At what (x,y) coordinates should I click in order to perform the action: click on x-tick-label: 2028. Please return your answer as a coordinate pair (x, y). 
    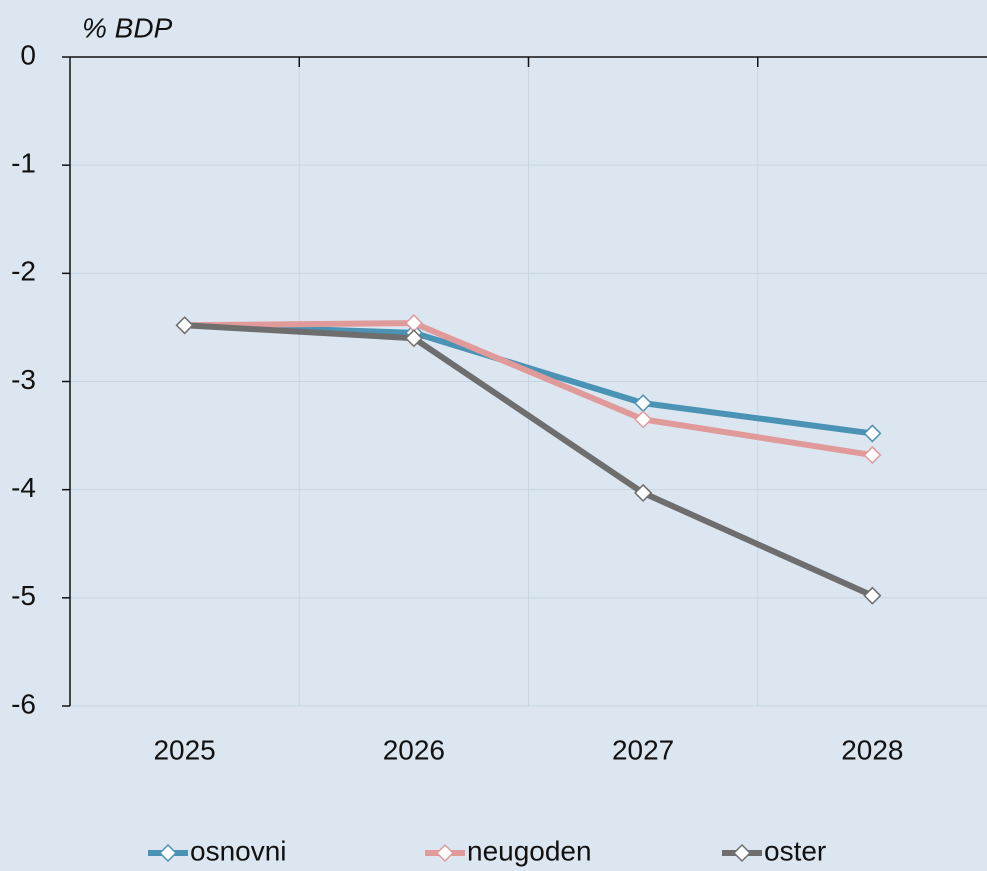
    Looking at the image, I should click on (872, 749).